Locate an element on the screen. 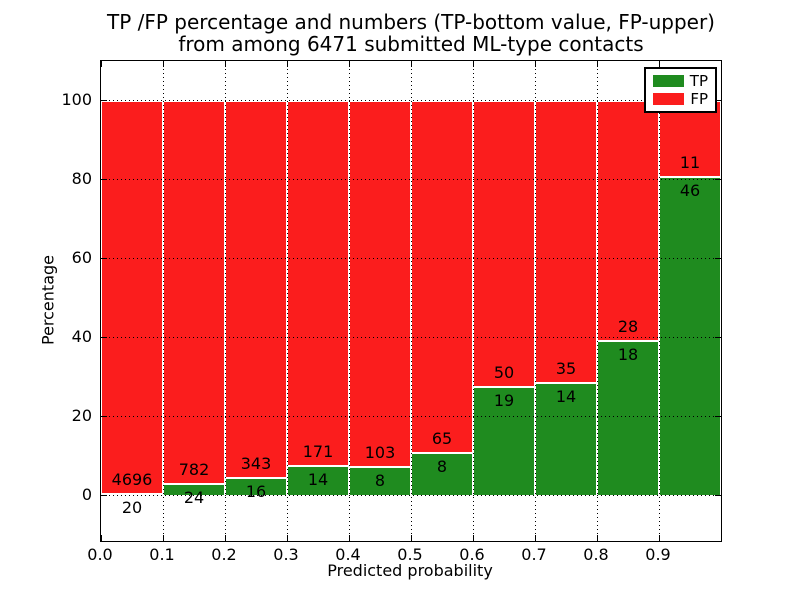  fp-count-label: 11 is located at coordinates (690, 163).